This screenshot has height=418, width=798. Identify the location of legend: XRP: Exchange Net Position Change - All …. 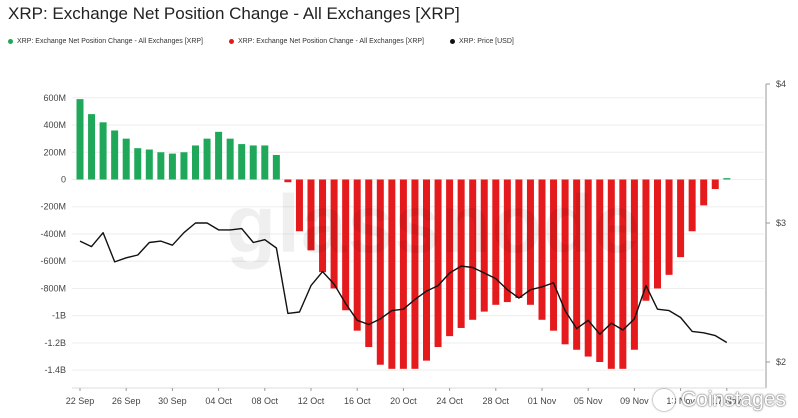
(274, 41).